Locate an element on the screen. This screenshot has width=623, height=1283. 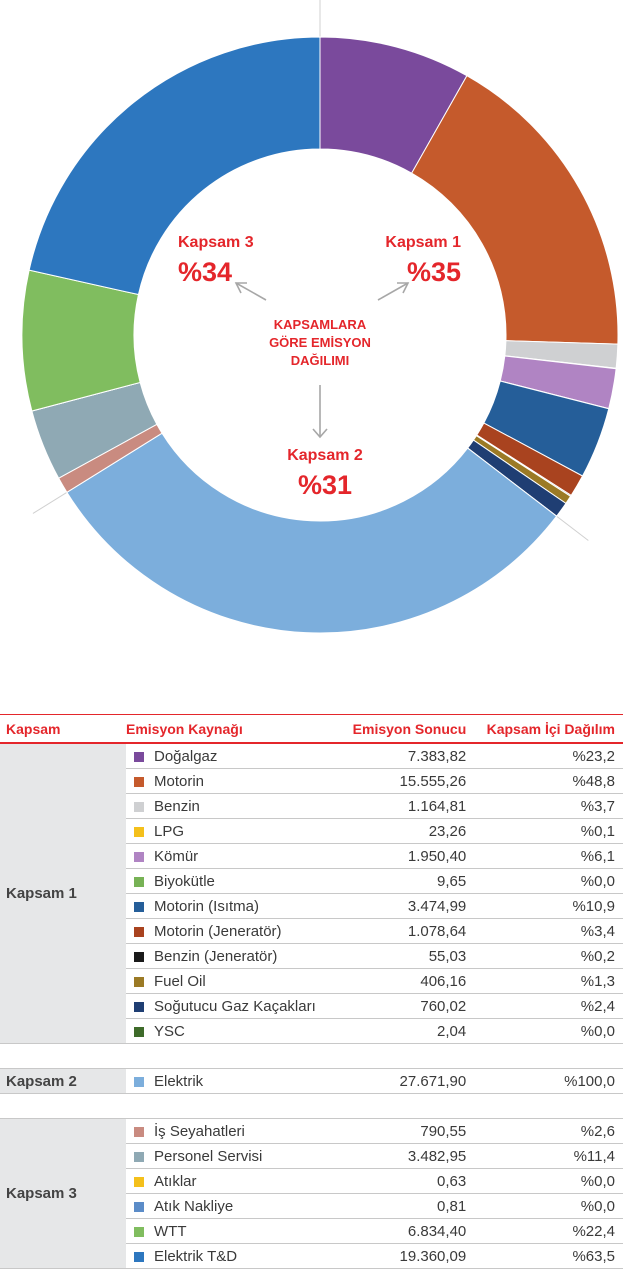
source-label: Elektrik T&D is located at coordinates (196, 1256).